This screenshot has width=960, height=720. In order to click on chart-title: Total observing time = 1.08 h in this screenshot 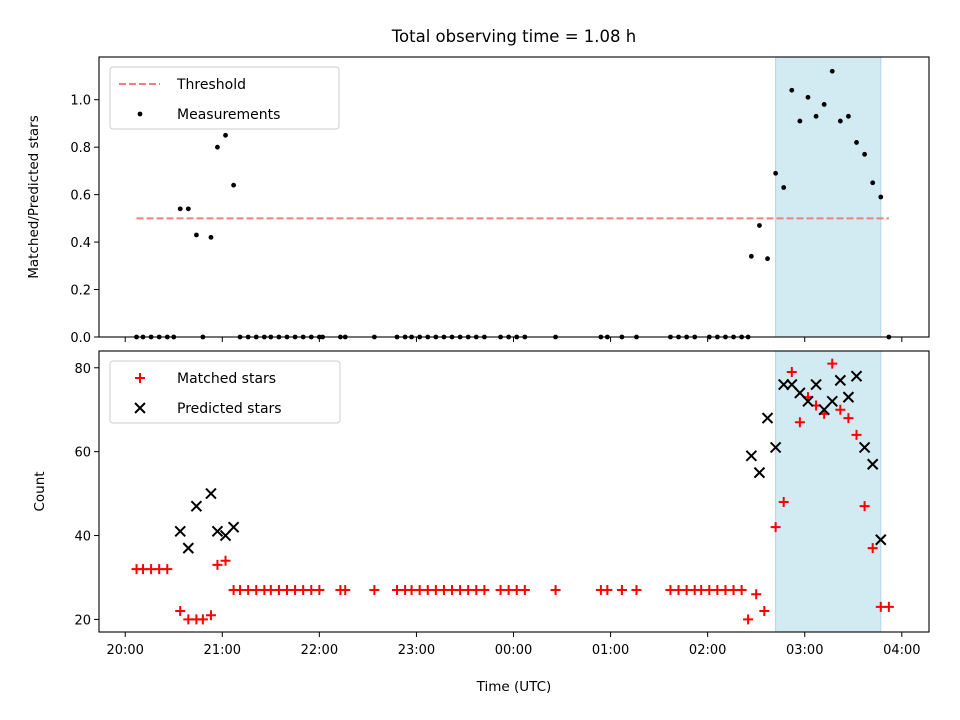, I will do `click(513, 36)`.